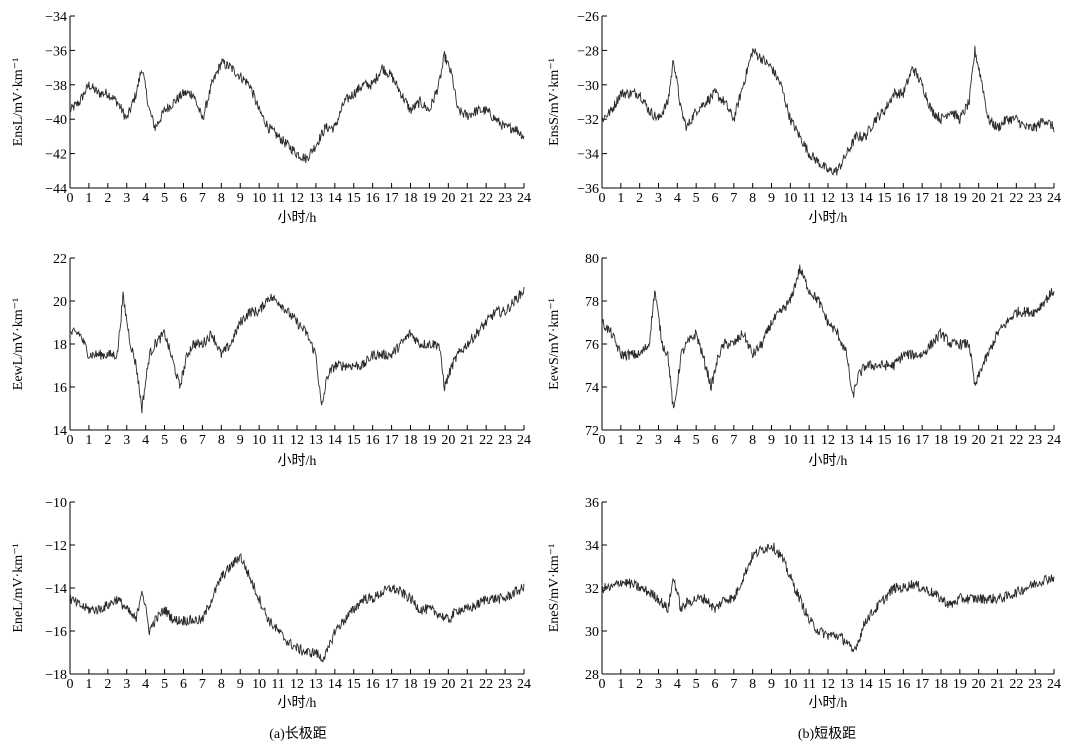  Describe the element at coordinates (56, 120) in the screenshot. I see `y-tick-label: −40` at that location.